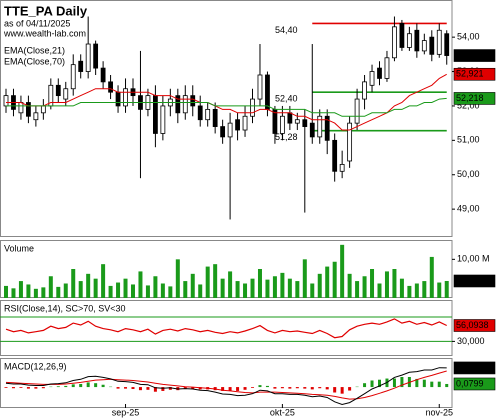 Image resolution: width=496 pixels, height=420 pixels. What do you see at coordinates (286, 99) in the screenshot?
I see `level-label: 52,40` at bounding box center [286, 99].